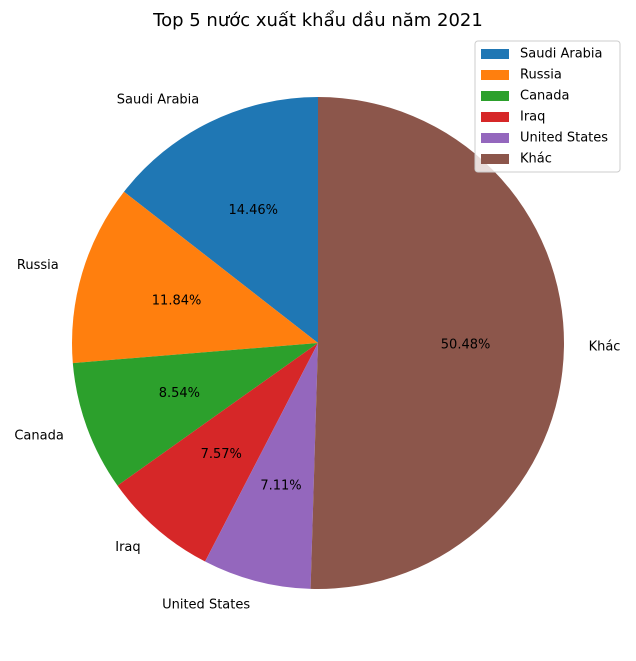 This screenshot has height=661, width=636. I want to click on slice-label-united-states: United States, so click(206, 604).